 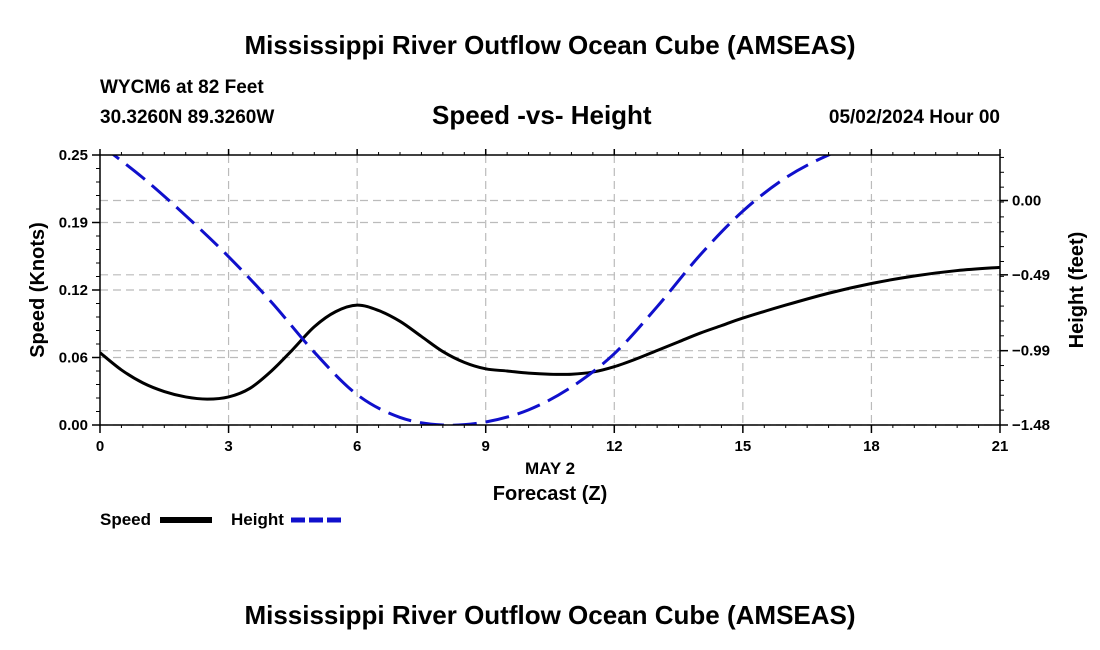 What do you see at coordinates (743, 446) in the screenshot?
I see `x-tick-label: 15` at bounding box center [743, 446].